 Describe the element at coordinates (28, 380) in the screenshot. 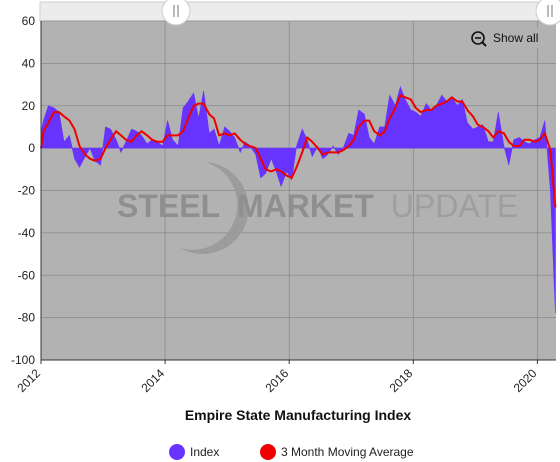

I see `x-tick-label: 2012` at that location.